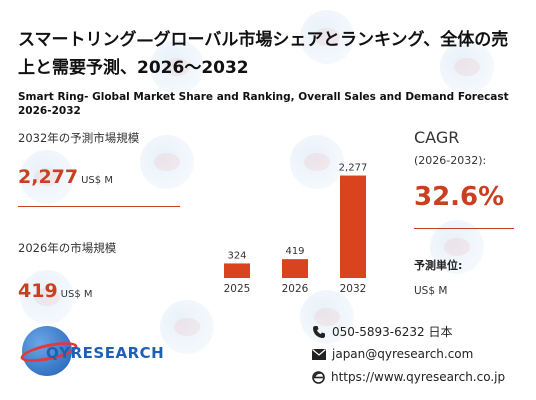 This screenshot has width=536, height=400. I want to click on forecast-label: 2032年の予測市場規模, so click(79, 138).